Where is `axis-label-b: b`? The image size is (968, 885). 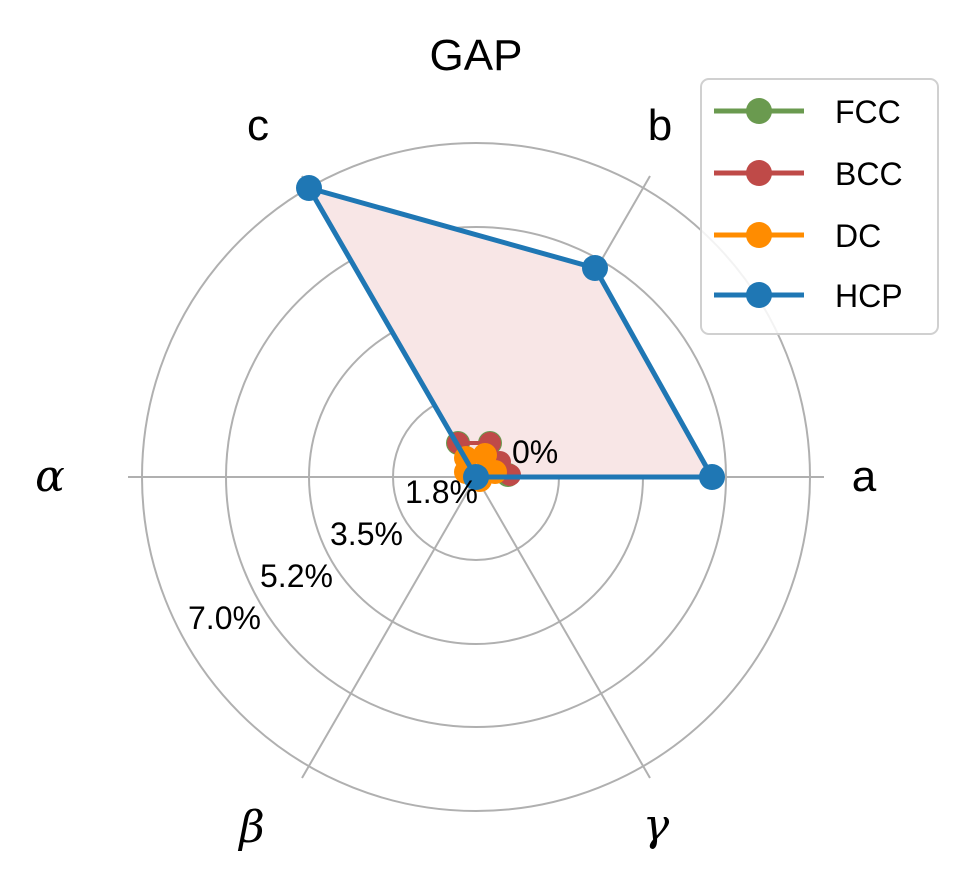
axis-label-b: b is located at coordinates (660, 125).